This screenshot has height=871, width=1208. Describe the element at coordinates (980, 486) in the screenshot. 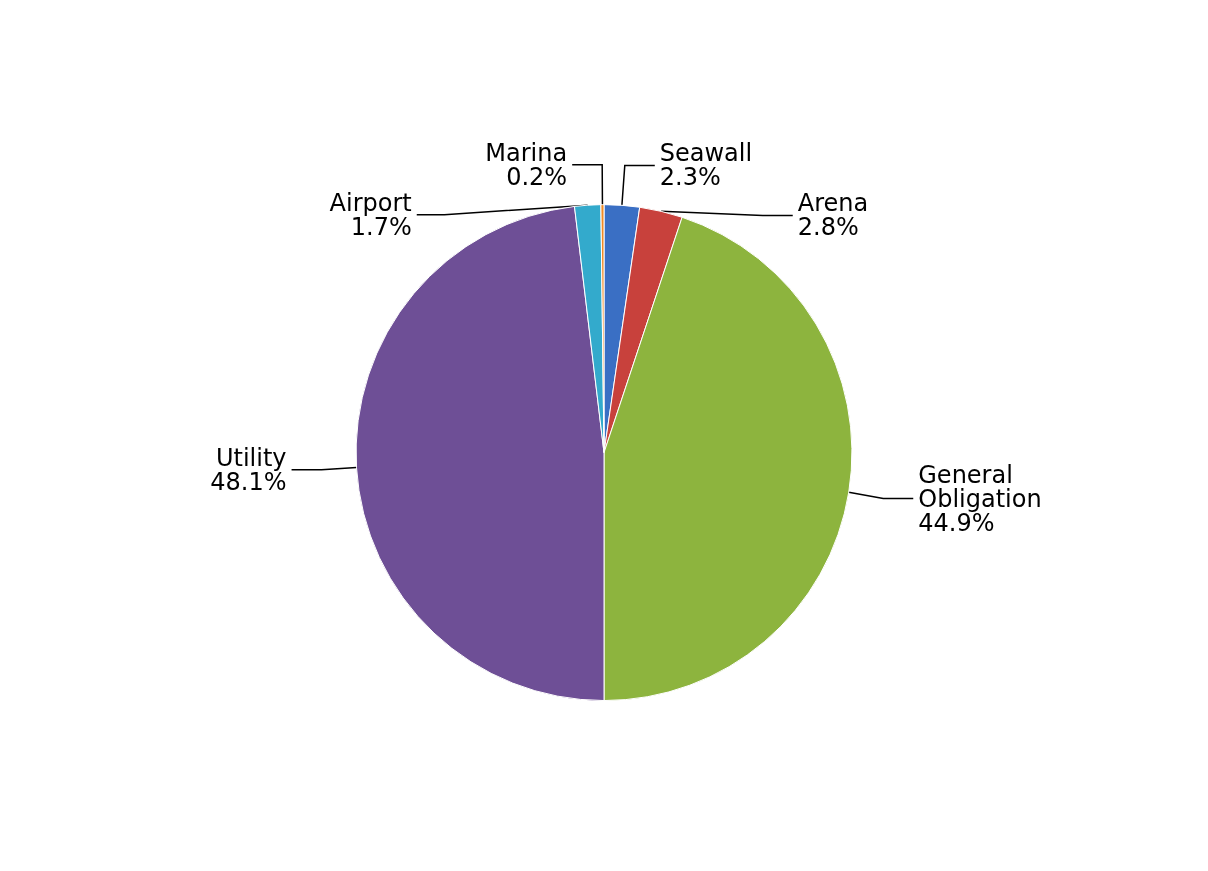

I see `slice-label: General Obligation` at that location.